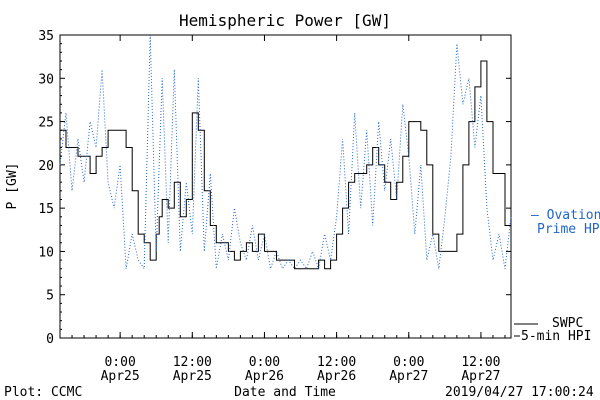 This screenshot has height=400, width=600. Describe the element at coordinates (12, 186) in the screenshot. I see `y-axis-label: P [GW]` at that location.